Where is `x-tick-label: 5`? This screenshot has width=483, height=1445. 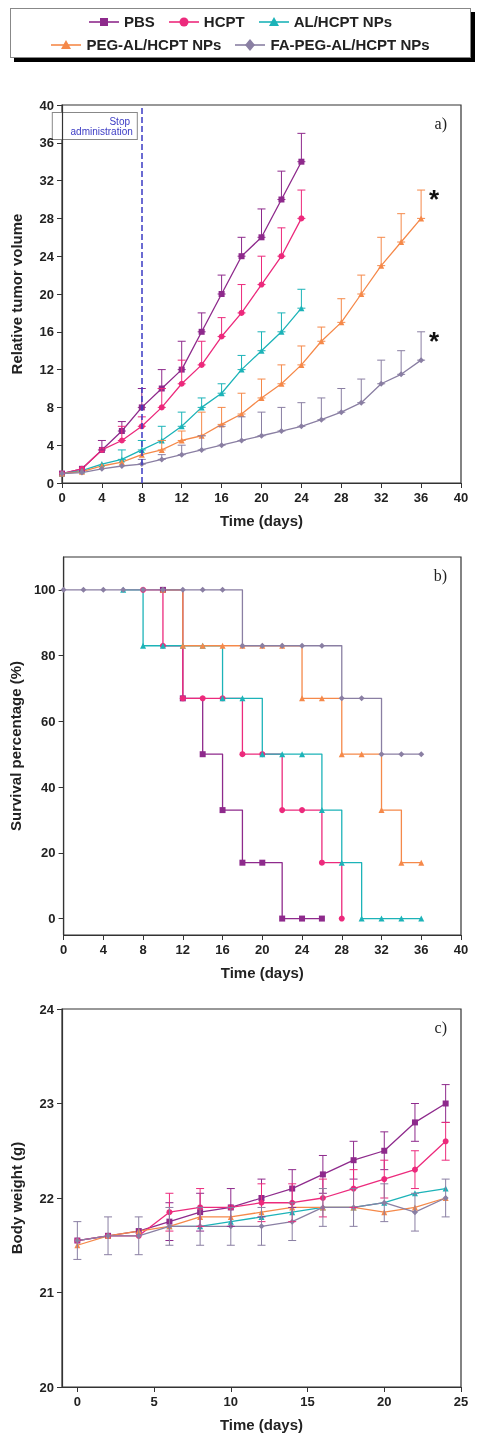
x-tick-label: 5 is located at coordinates (154, 1401).